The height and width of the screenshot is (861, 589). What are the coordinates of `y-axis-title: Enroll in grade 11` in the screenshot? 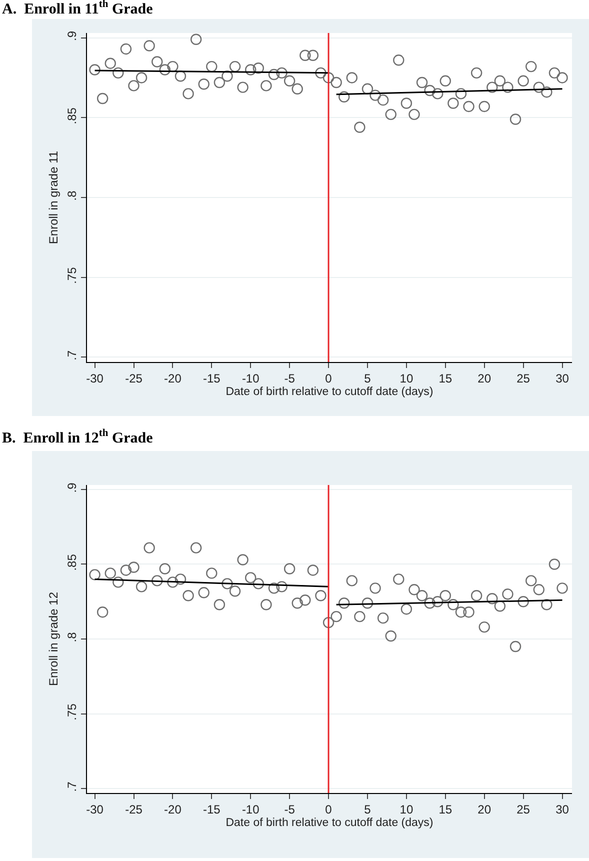 It's located at (53, 197).